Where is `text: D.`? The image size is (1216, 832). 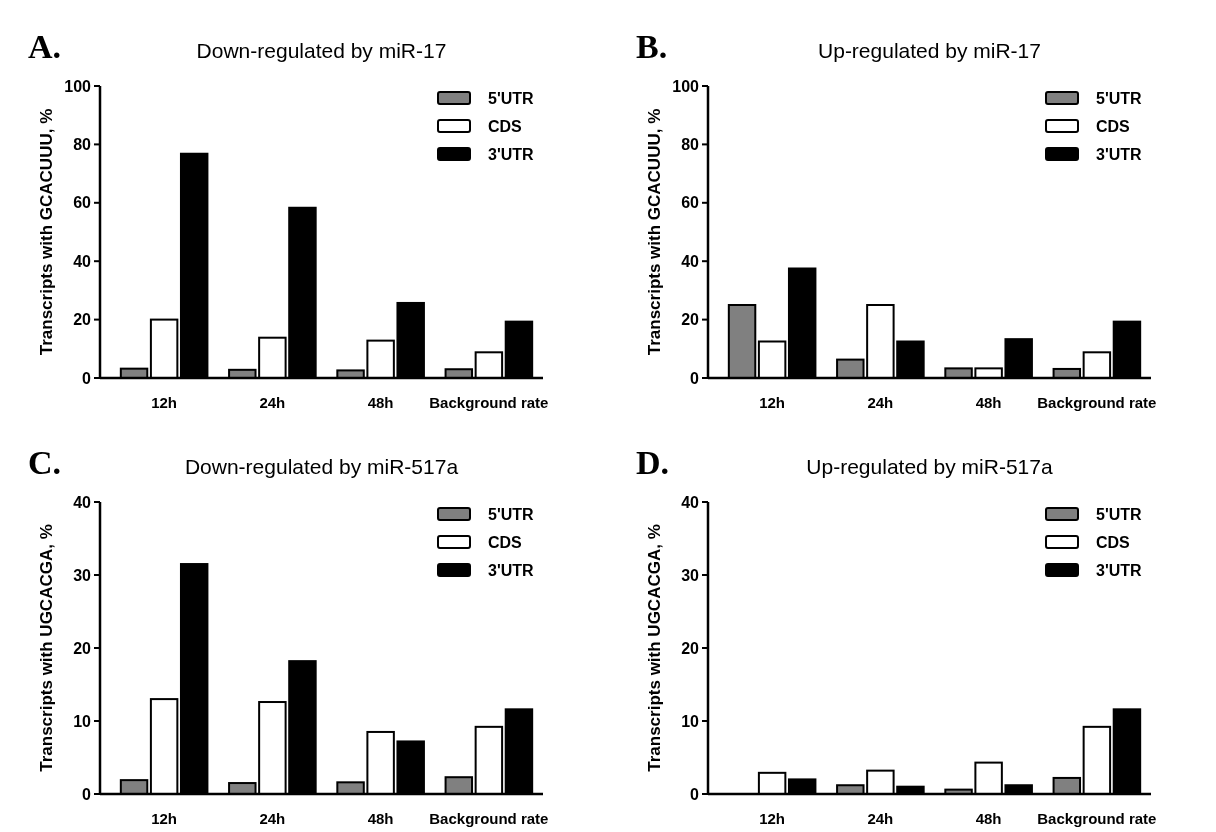
text: D. is located at coordinates (653, 462).